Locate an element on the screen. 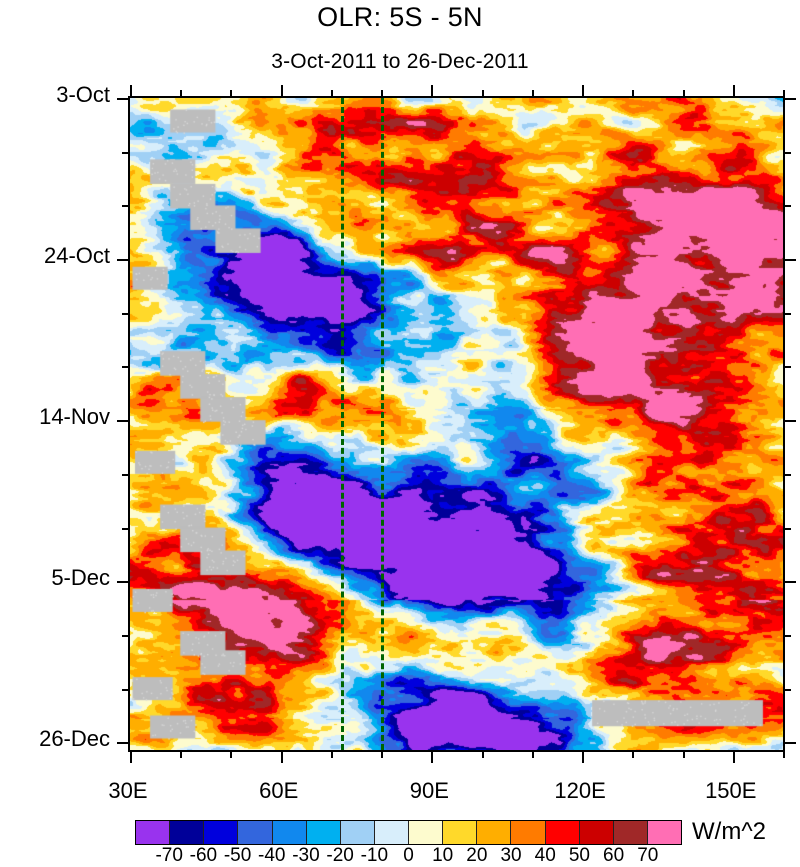 This screenshot has height=867, width=800. colorbar-tick-40: 40 is located at coordinates (545, 855).